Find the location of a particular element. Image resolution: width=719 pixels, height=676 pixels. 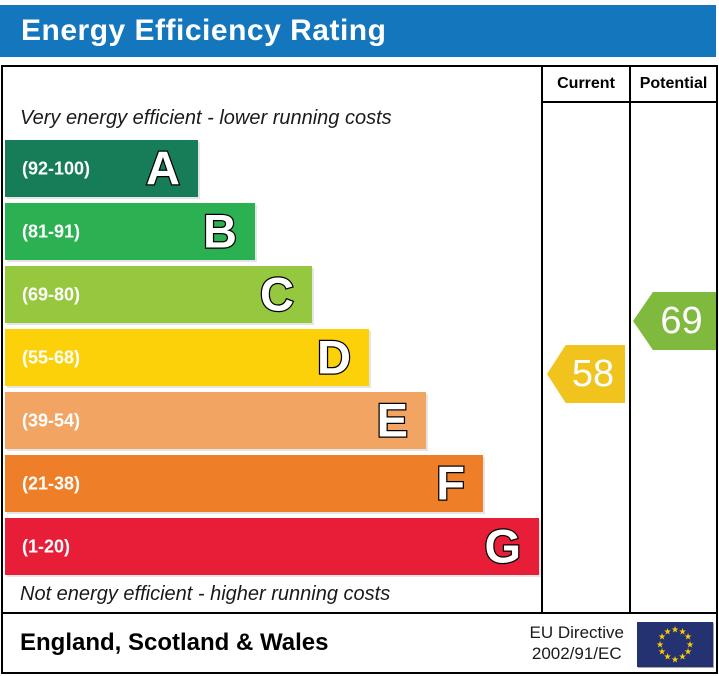

current-column-divider is located at coordinates (542, 339).